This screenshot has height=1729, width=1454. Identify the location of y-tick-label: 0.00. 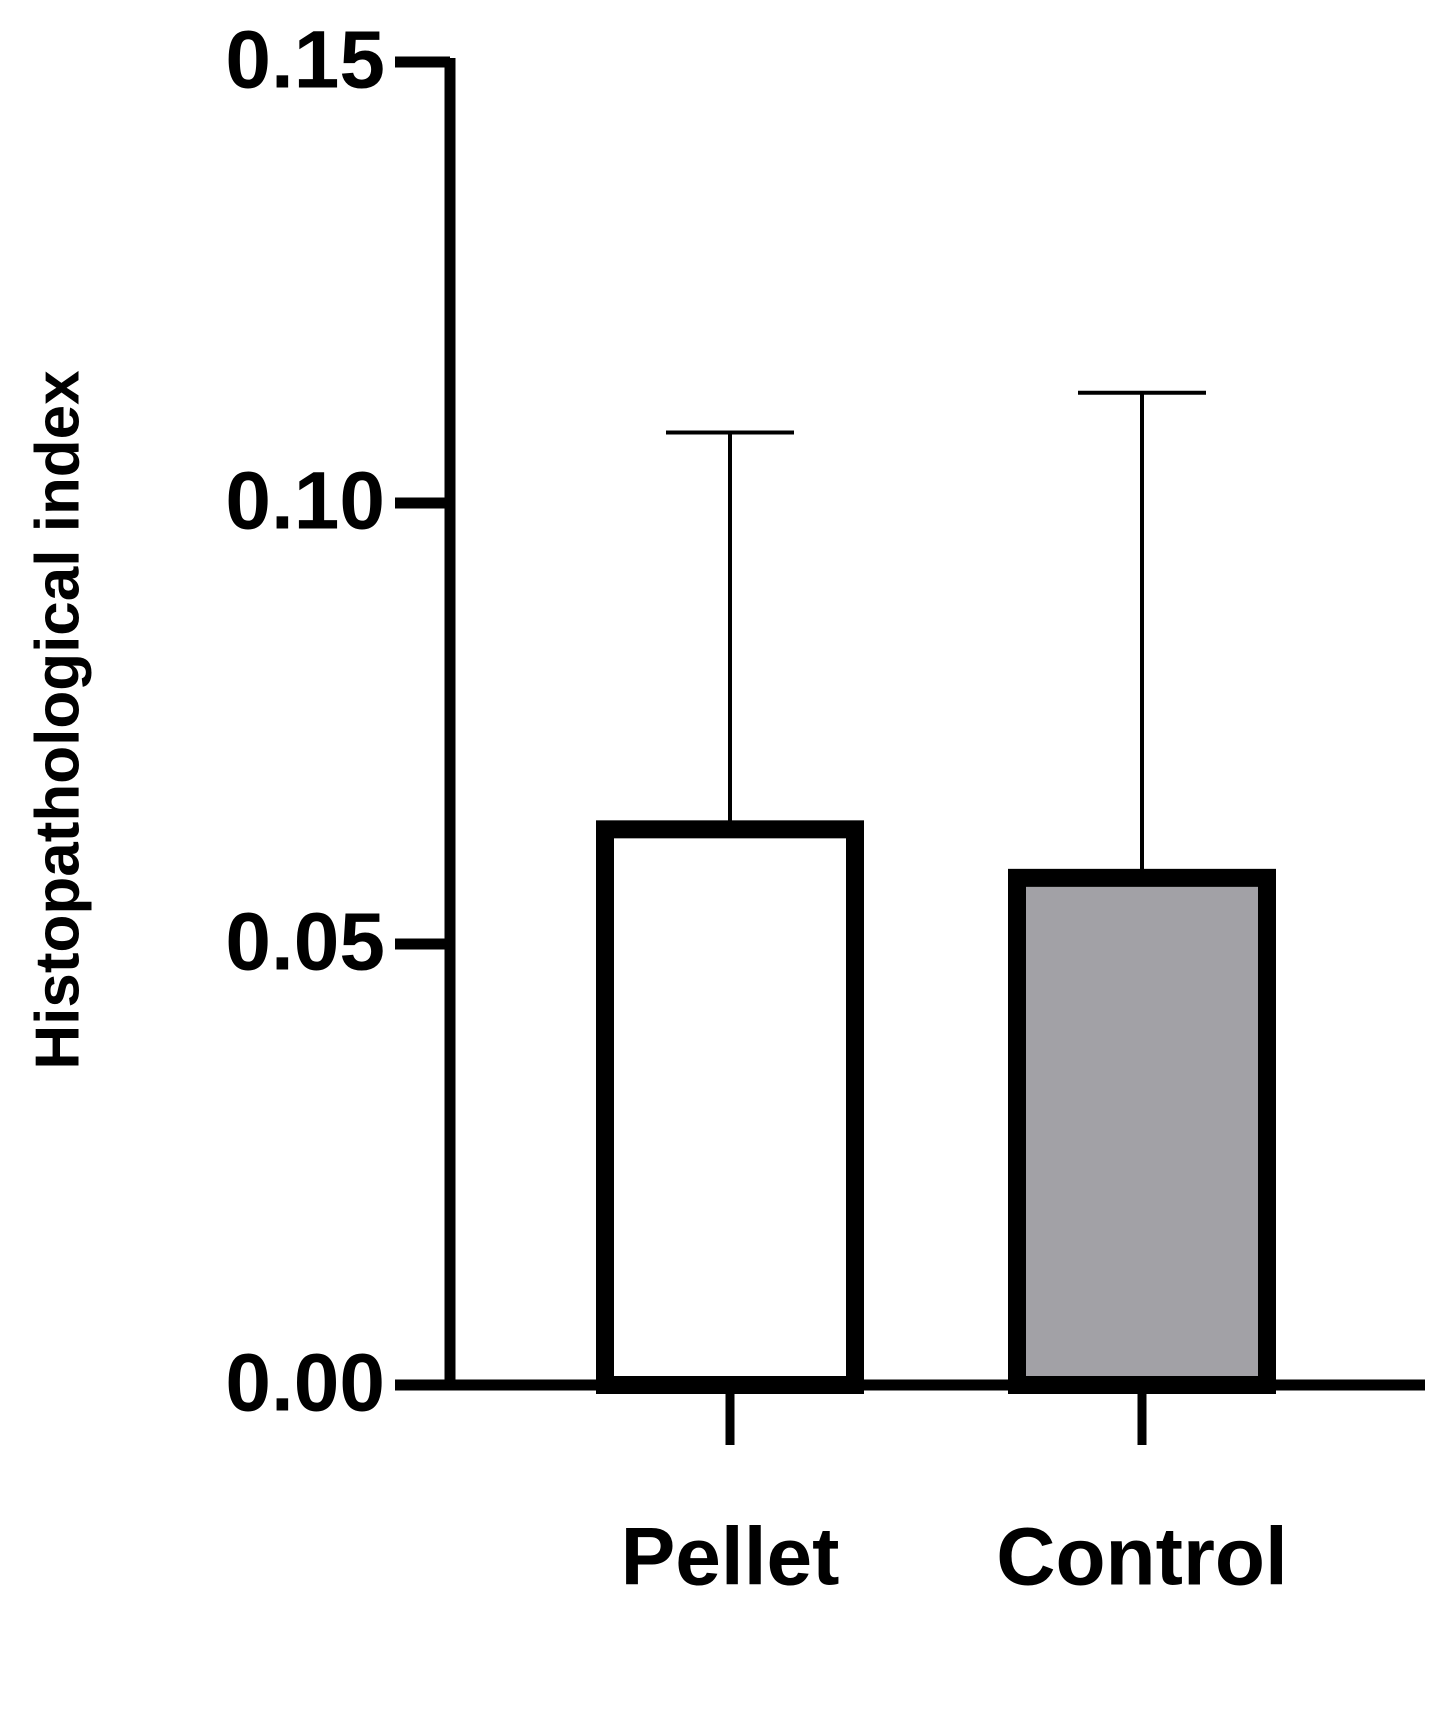
(305, 1383).